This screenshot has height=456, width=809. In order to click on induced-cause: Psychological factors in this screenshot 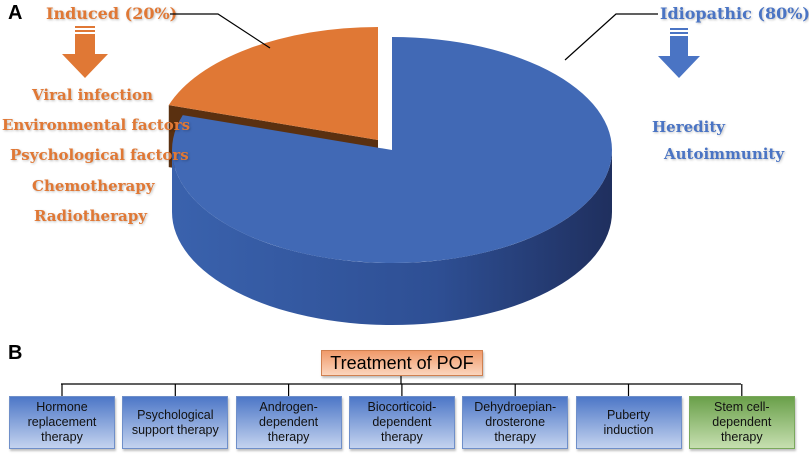, I will do `click(99, 155)`.